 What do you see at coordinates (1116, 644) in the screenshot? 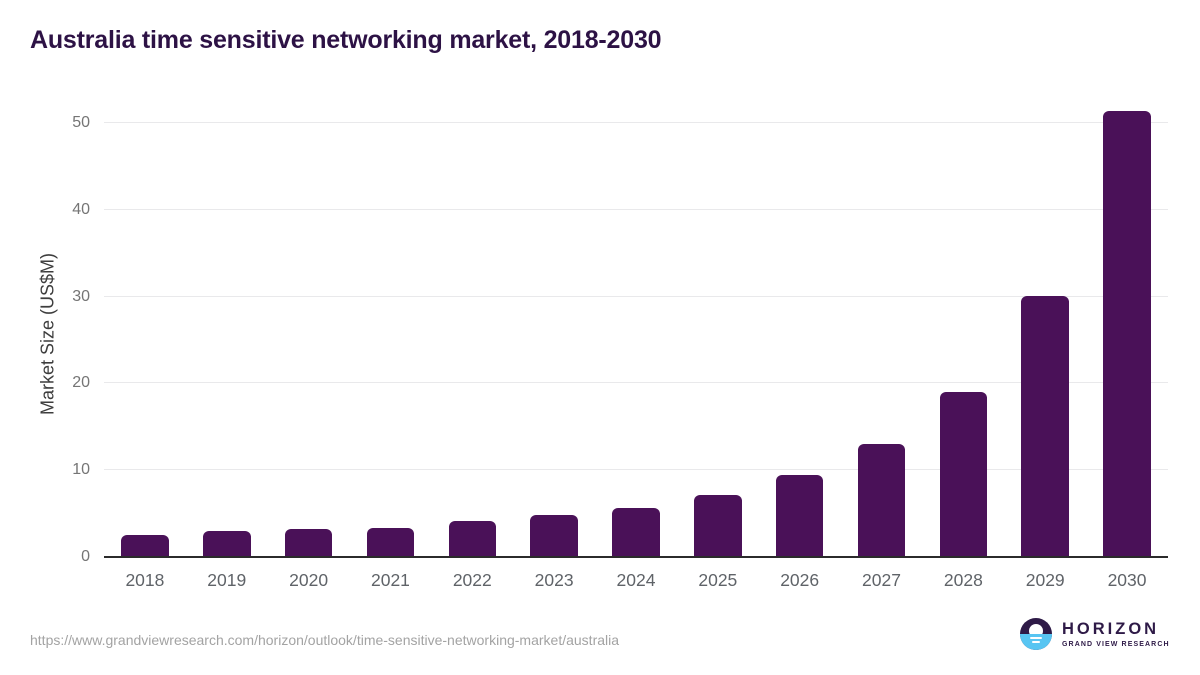
I see `brand-subtitle: GRAND VIEW RESEARCH` at bounding box center [1116, 644].